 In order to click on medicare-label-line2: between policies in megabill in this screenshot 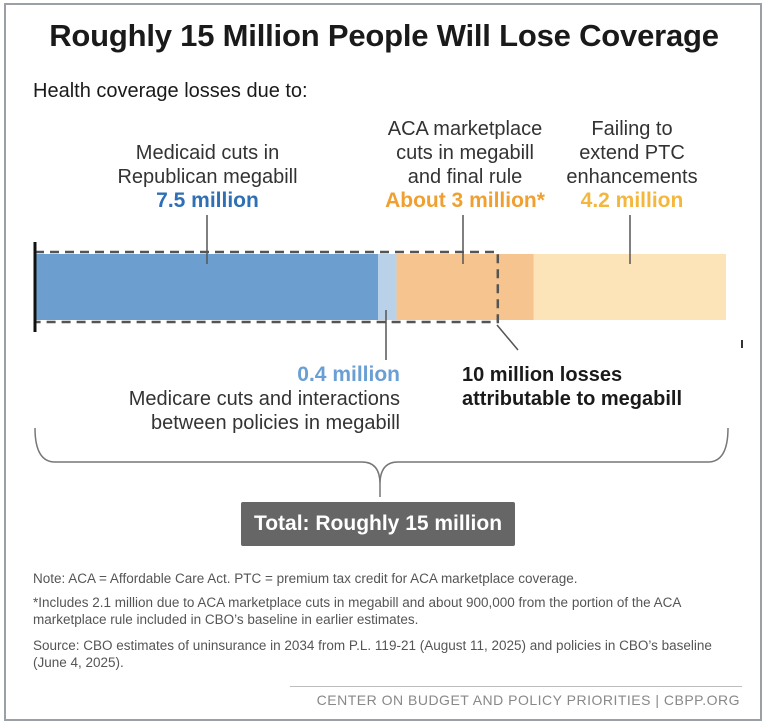, I will do `click(275, 423)`.